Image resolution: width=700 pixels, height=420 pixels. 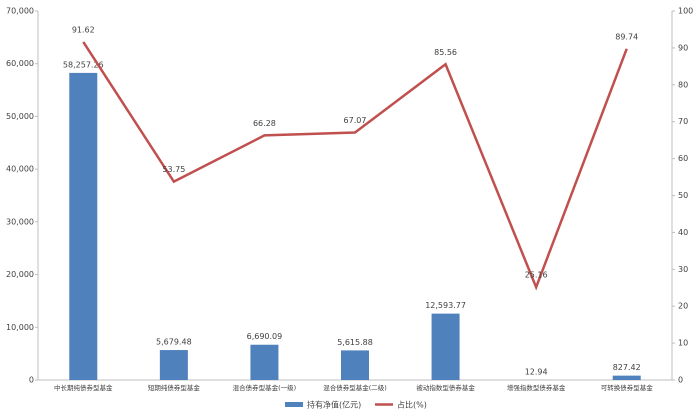 I want to click on line-value-label: 91.62, so click(x=83, y=29).